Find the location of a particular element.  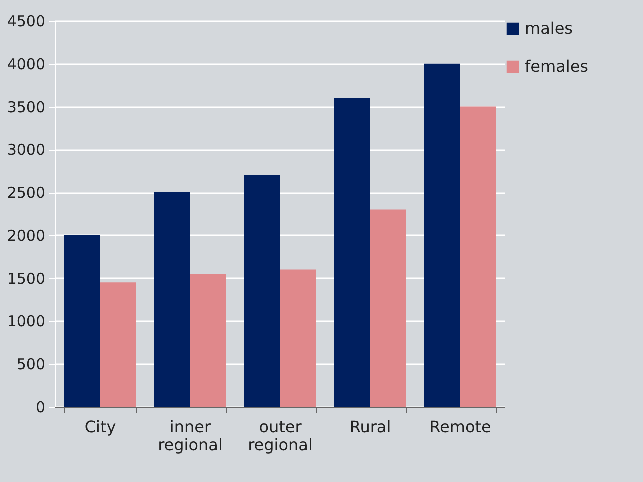

y-tick-label: 4000 is located at coordinates (26, 64).